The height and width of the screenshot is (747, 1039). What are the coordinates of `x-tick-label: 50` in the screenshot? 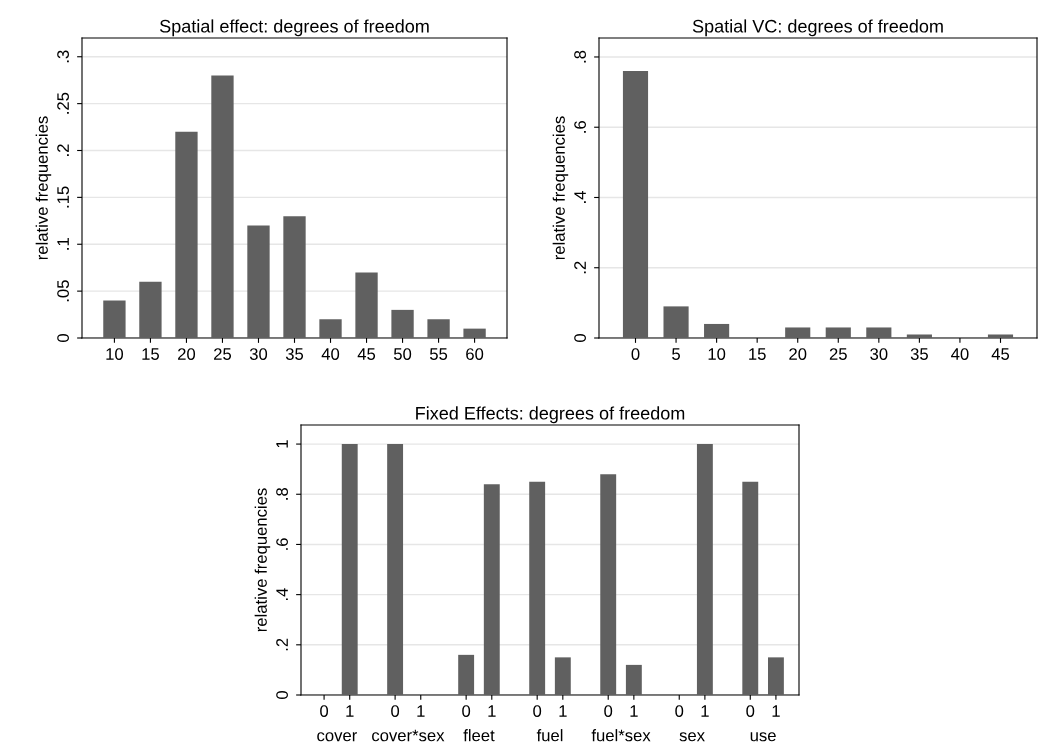 It's located at (402, 354).